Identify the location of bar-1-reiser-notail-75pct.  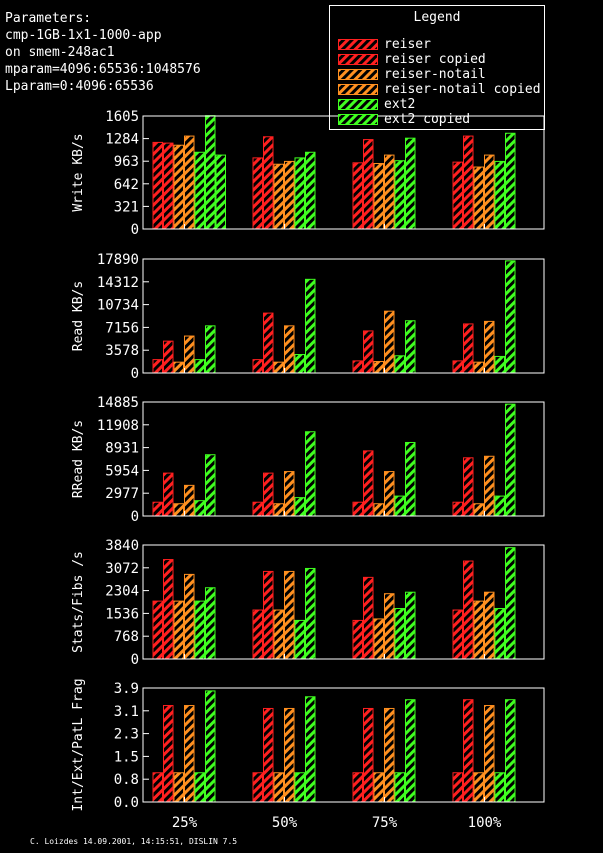
(378, 196).